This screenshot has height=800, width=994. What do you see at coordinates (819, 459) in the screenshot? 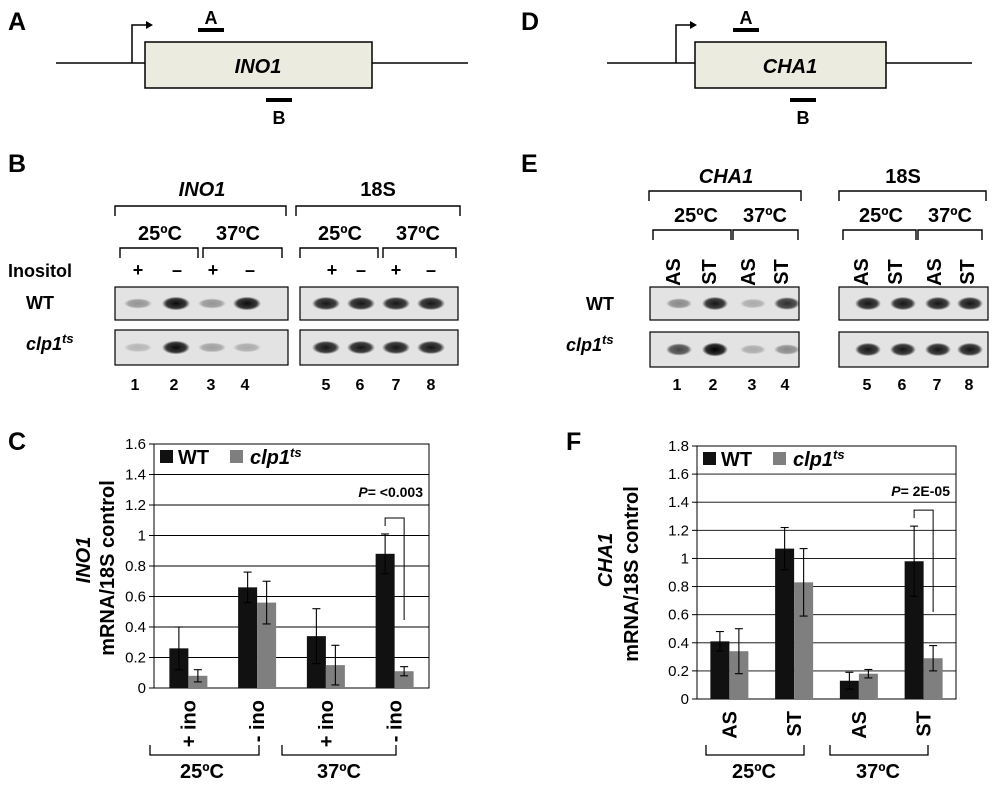
I see `legend-label-clp1ts: clp1ts` at bounding box center [819, 459].